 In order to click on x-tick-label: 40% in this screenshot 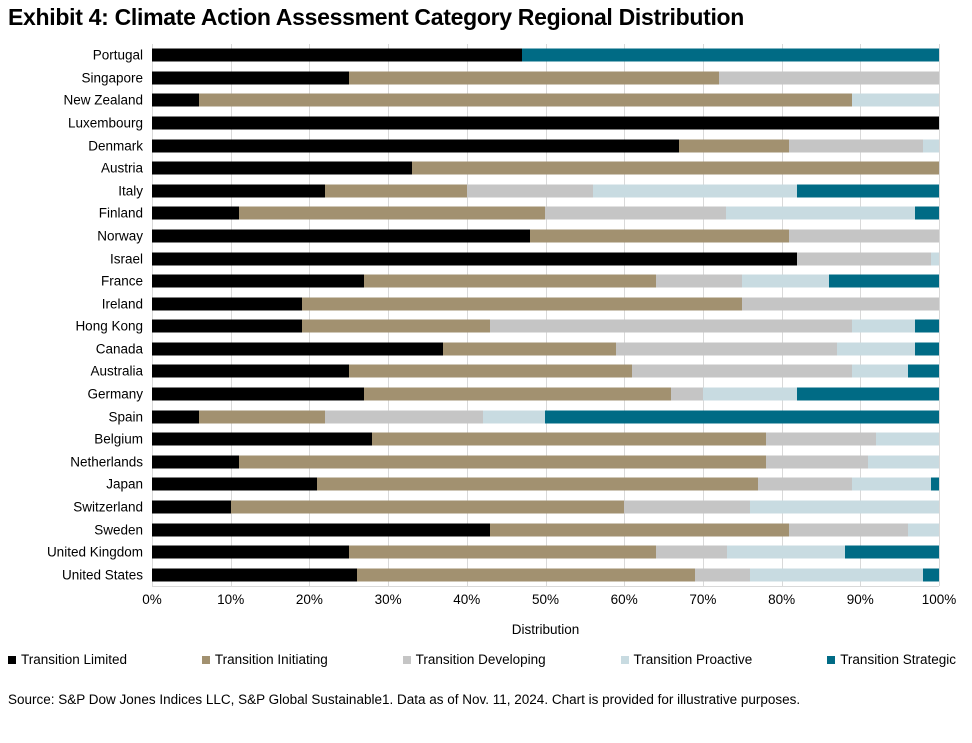, I will do `click(467, 599)`.